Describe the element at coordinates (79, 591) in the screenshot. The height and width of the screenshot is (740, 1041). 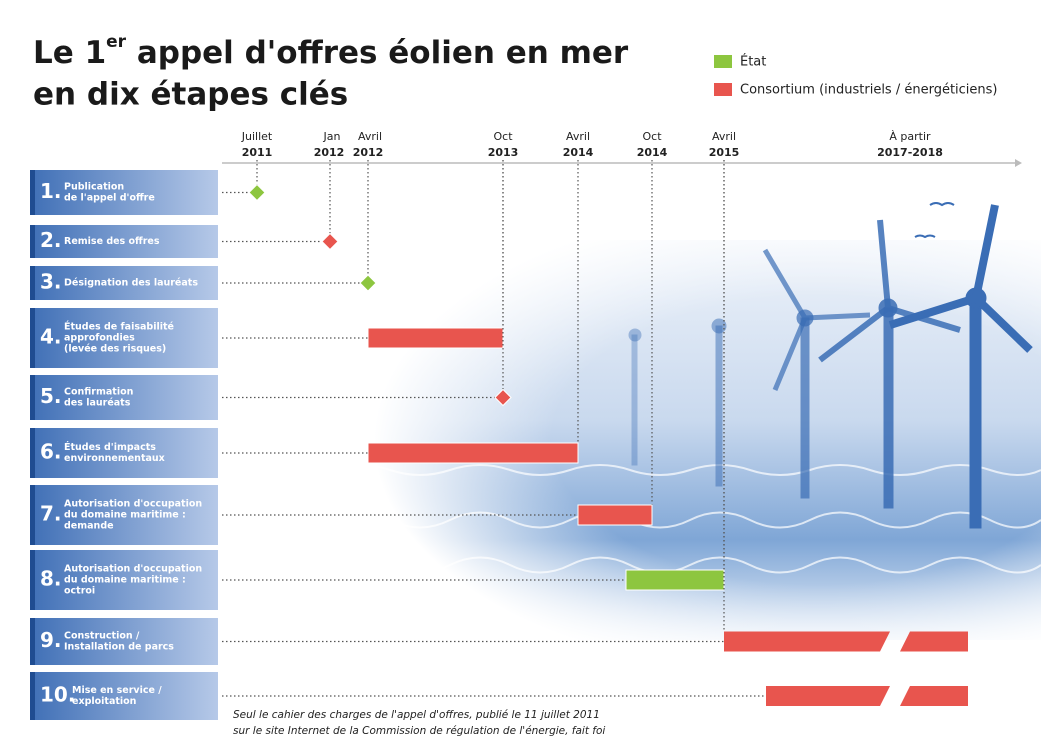
I see `step-label: octroi` at that location.